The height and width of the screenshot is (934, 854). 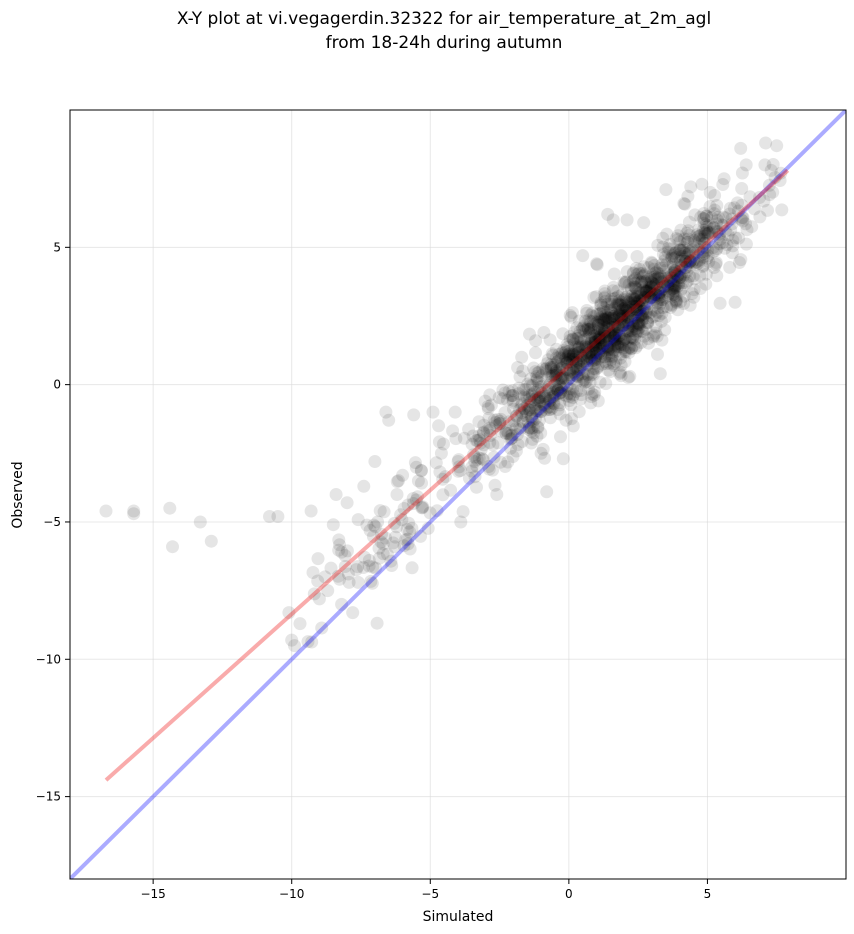 What do you see at coordinates (18, 494) in the screenshot?
I see `y-axis-label: Observed` at bounding box center [18, 494].